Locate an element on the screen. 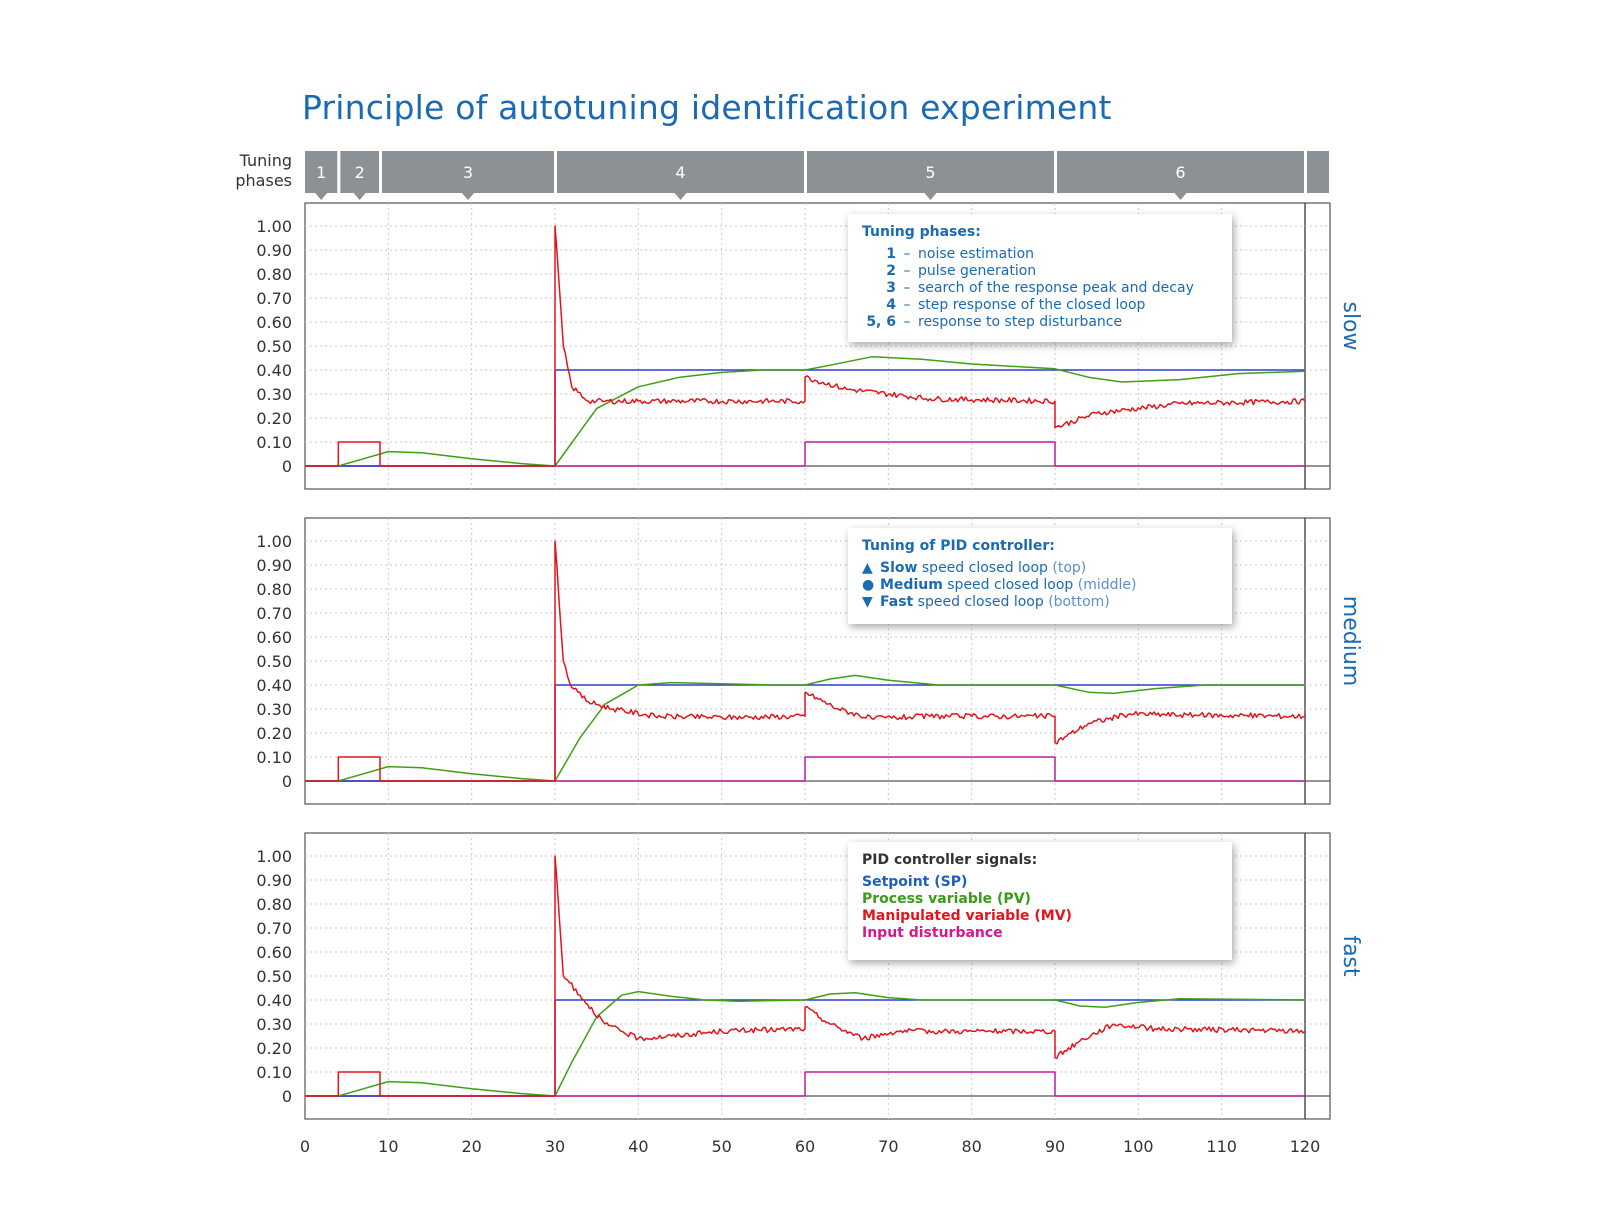  legend-heading: PID controller signals: is located at coordinates (950, 860).